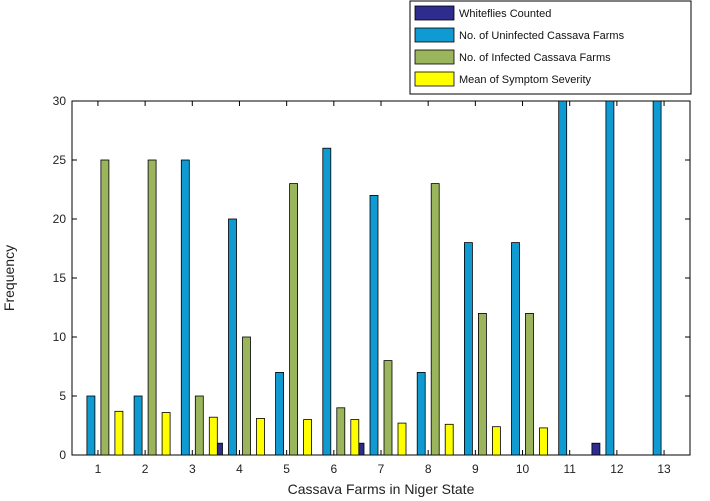 The image size is (710, 501). Describe the element at coordinates (239, 469) in the screenshot. I see `x-tick-label: 4` at that location.